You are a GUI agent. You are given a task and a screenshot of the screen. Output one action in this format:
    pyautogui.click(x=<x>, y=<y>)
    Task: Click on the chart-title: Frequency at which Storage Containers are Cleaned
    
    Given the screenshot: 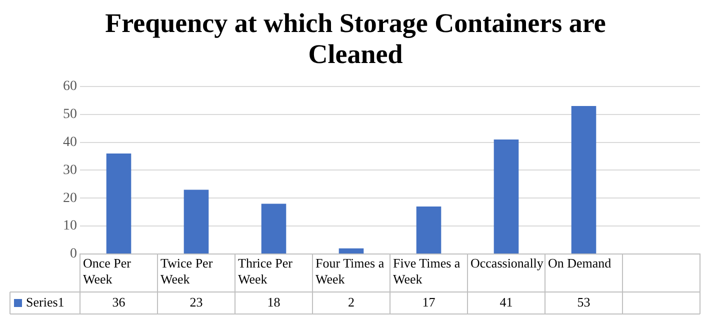 What is the action you would take?
    pyautogui.click(x=355, y=39)
    